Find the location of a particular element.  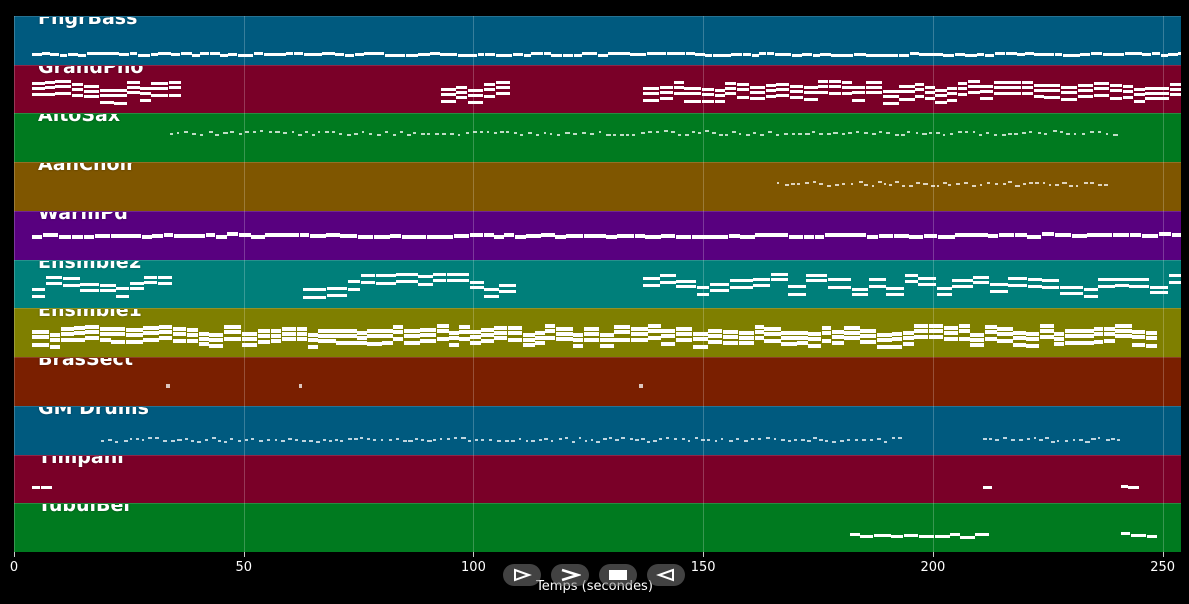

play-button is located at coordinates (522, 575).